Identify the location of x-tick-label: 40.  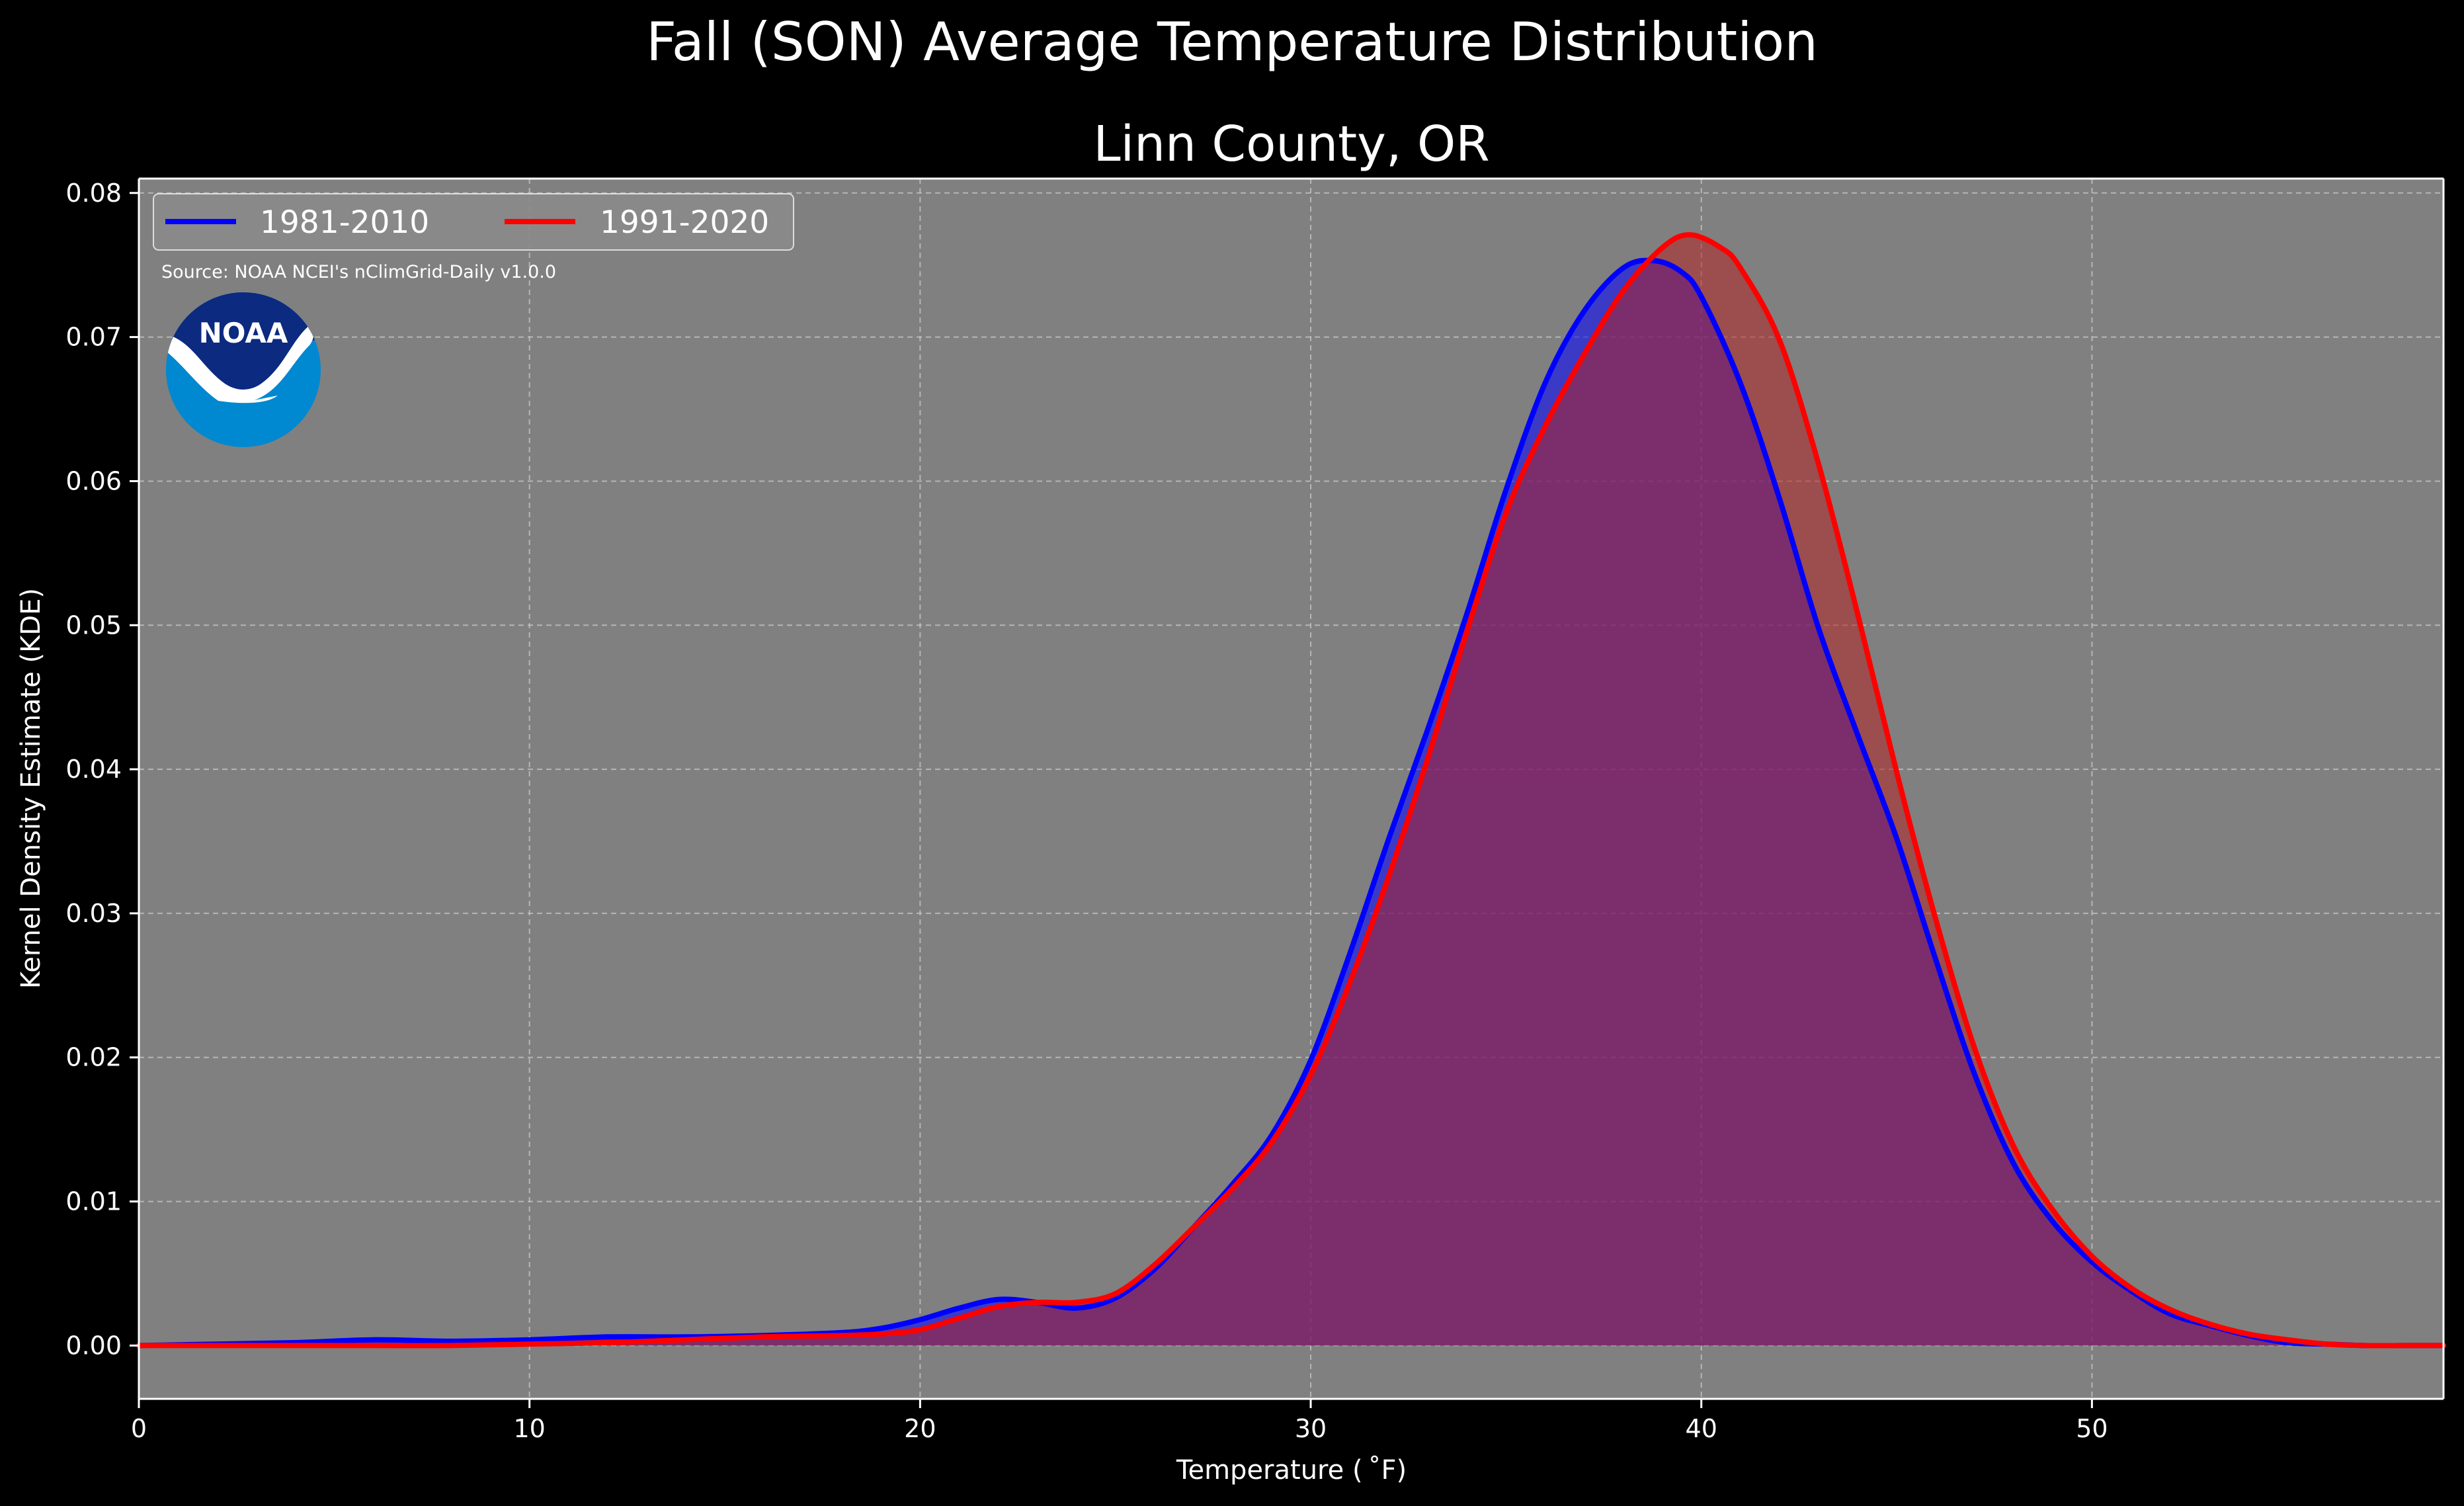
(1702, 1429).